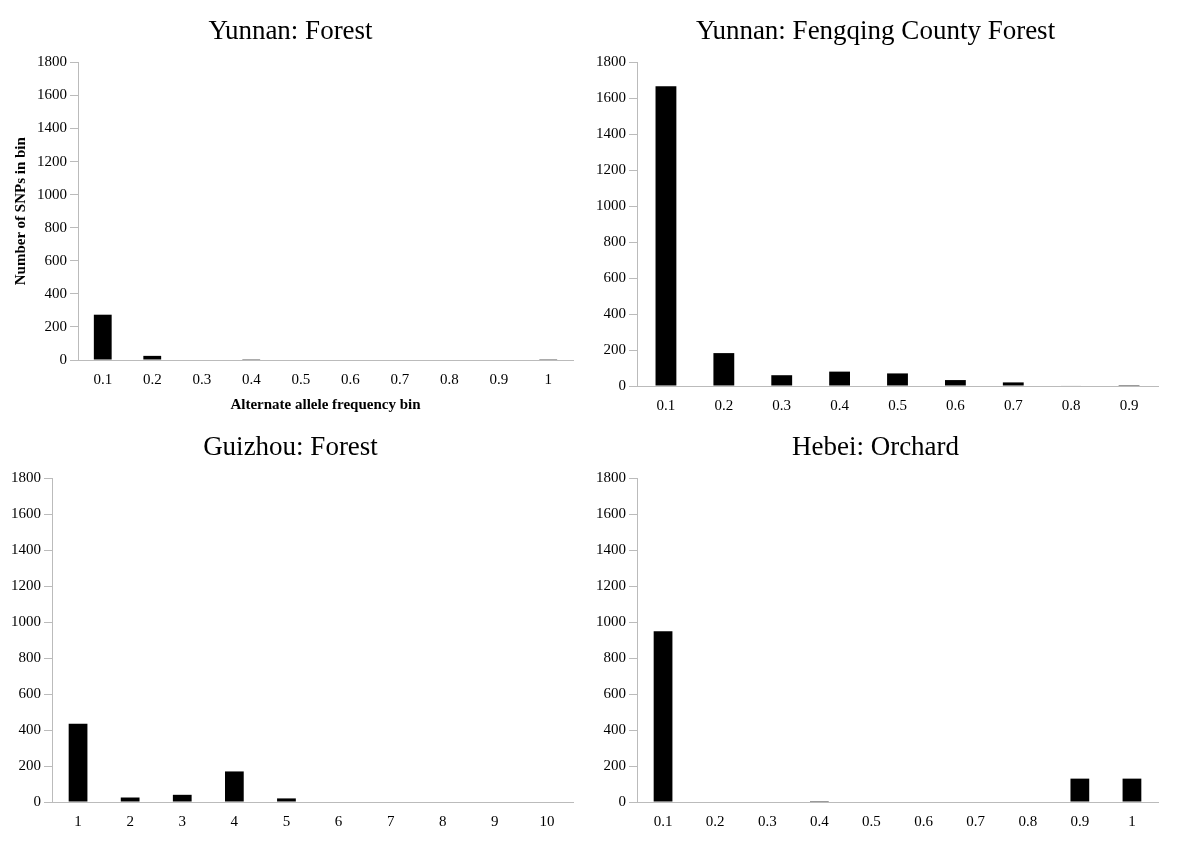  What do you see at coordinates (495, 820) in the screenshot?
I see `x-tick-label: 9` at bounding box center [495, 820].